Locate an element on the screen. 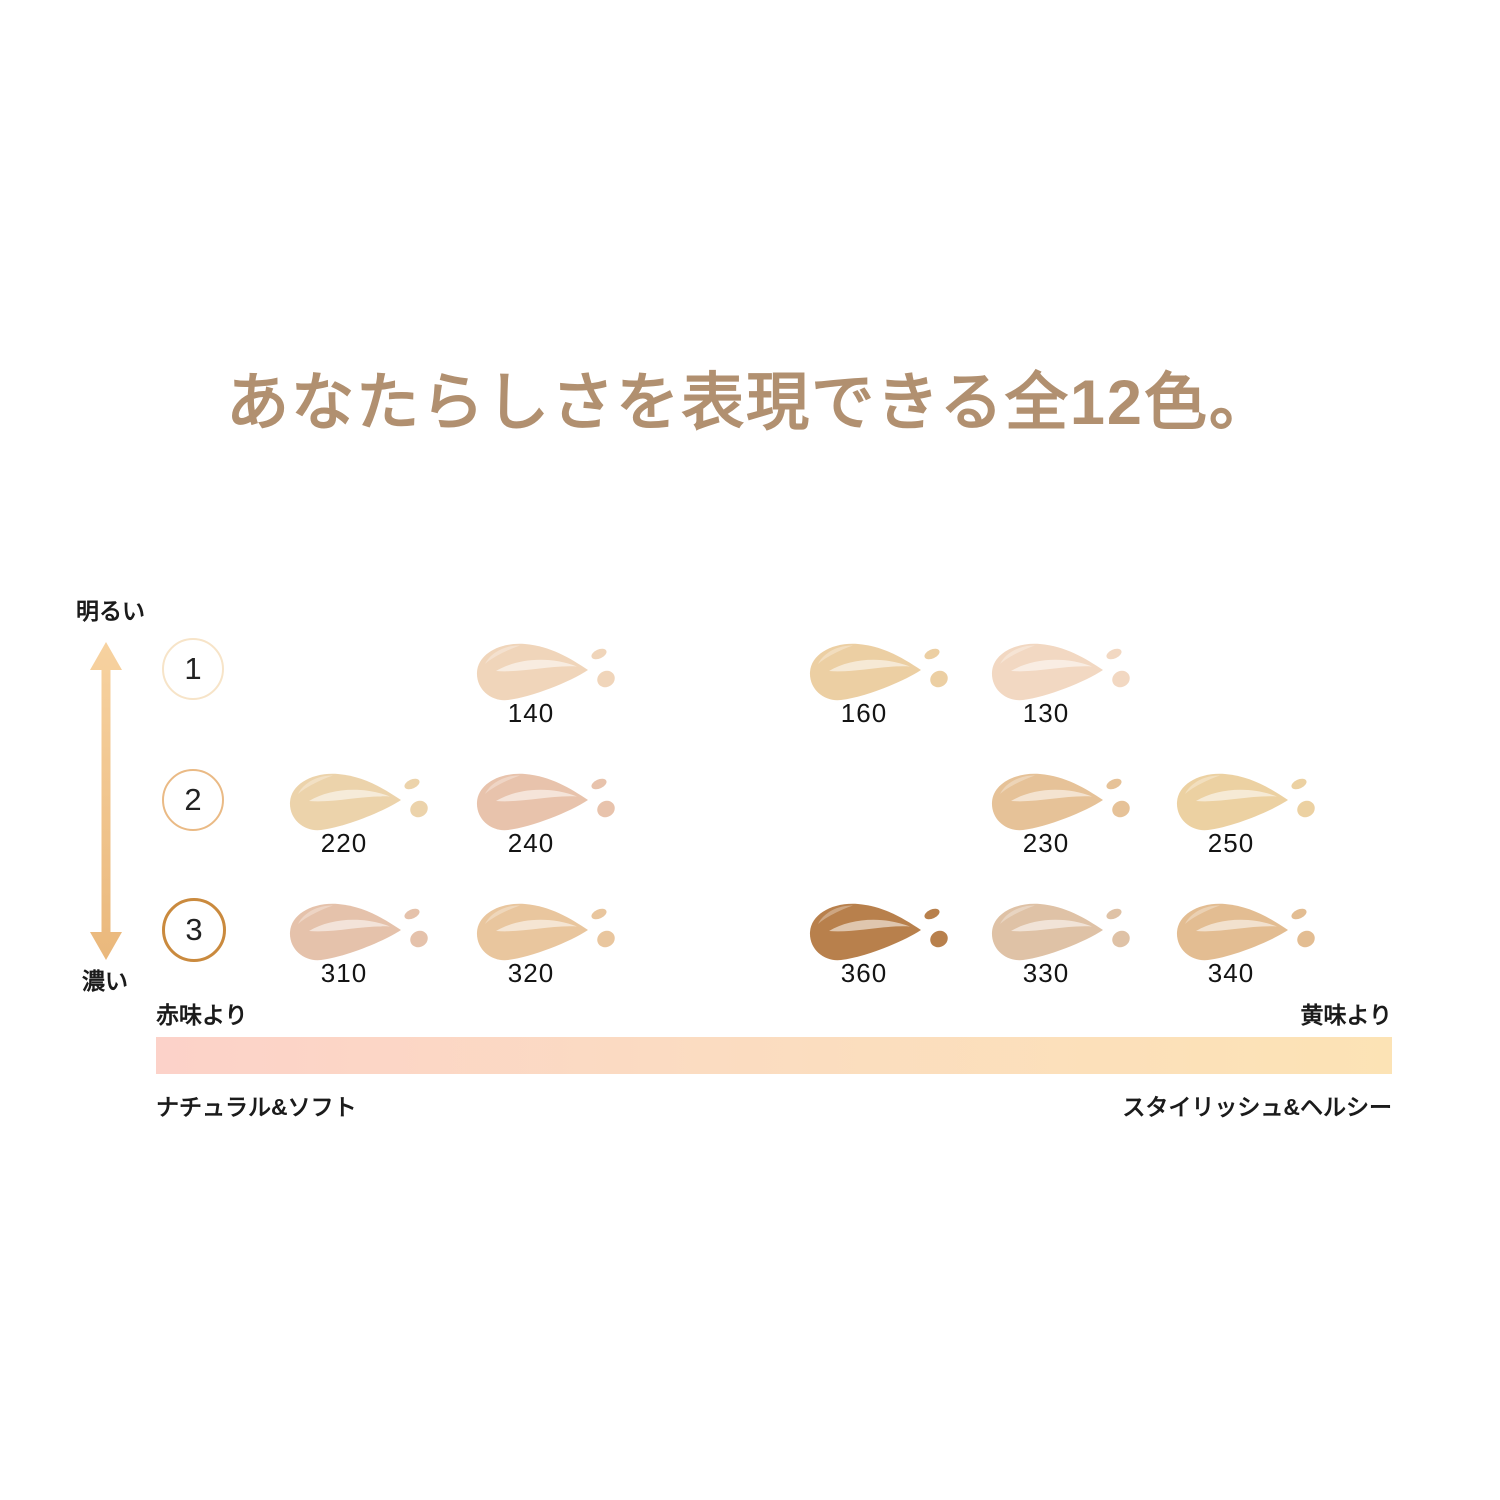  level-2-badge: 2 is located at coordinates (193, 800).